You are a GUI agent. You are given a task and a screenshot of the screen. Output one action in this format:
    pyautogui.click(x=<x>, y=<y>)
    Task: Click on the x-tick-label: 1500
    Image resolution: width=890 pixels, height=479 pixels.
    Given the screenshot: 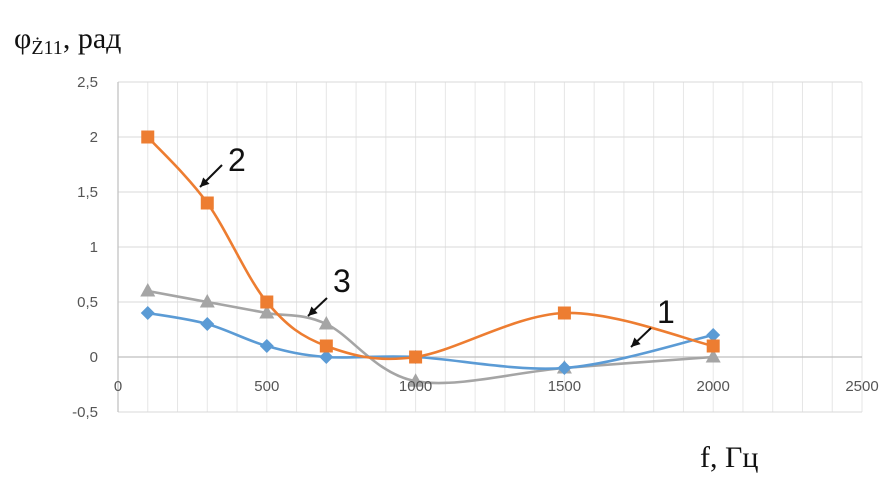 What is the action you would take?
    pyautogui.click(x=564, y=386)
    